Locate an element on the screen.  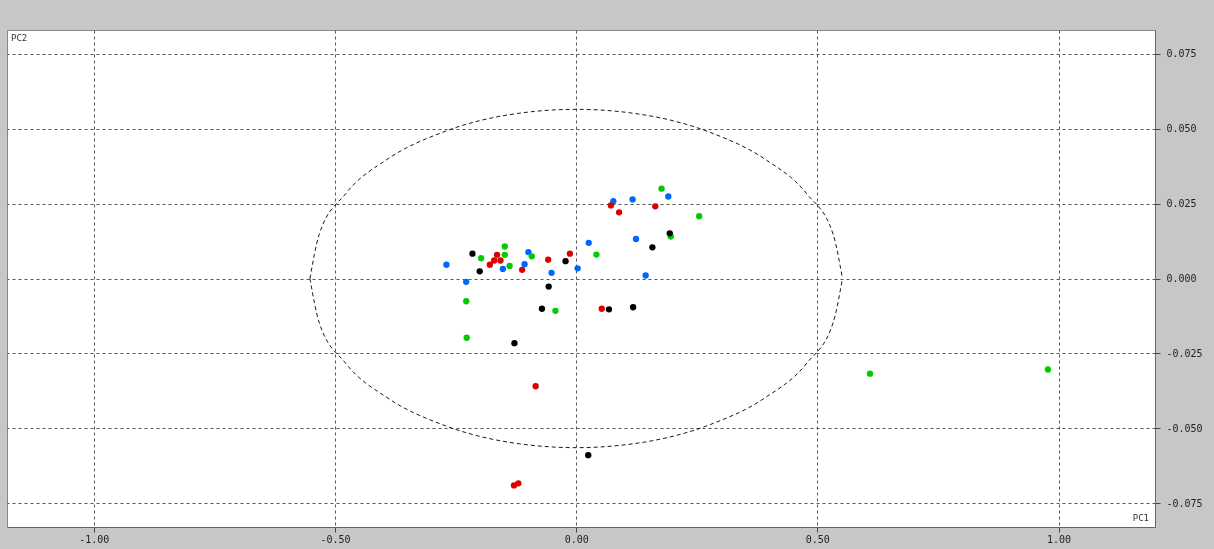
y-tick-label: 0.000 is located at coordinates (1181, 278).